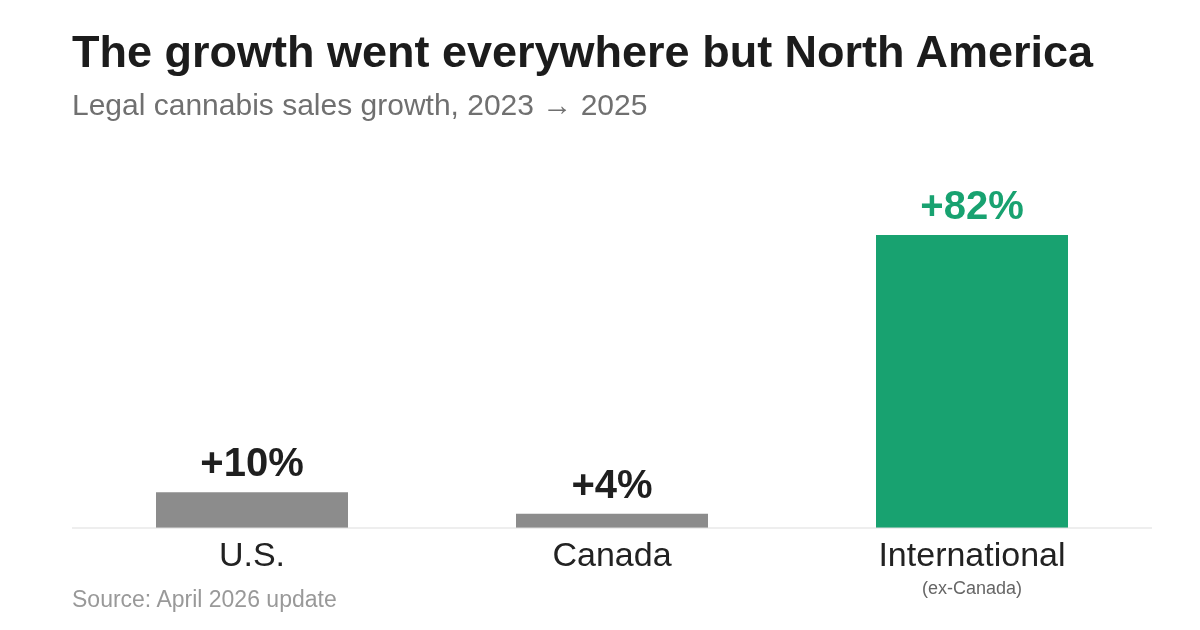 This screenshot has width=1200, height=630. What do you see at coordinates (972, 554) in the screenshot?
I see `x-tick-label: International` at bounding box center [972, 554].